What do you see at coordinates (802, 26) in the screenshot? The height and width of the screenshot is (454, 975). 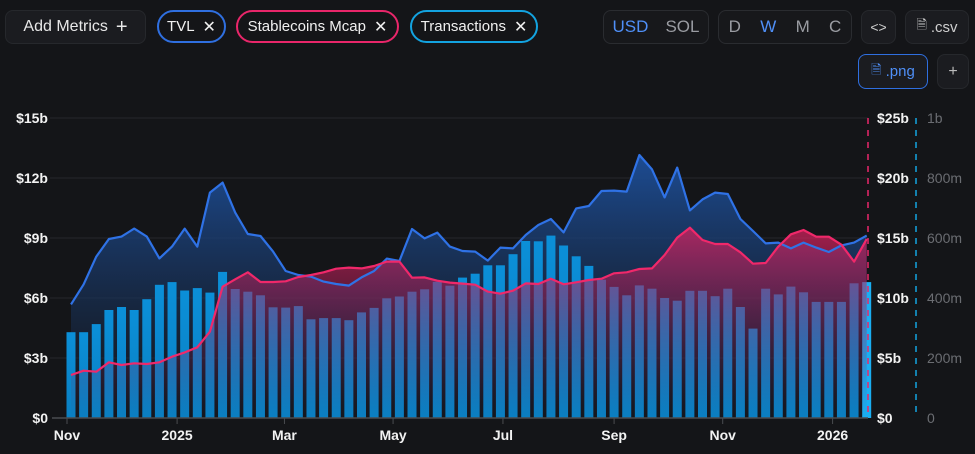 I see `interval-m: M` at bounding box center [802, 26].